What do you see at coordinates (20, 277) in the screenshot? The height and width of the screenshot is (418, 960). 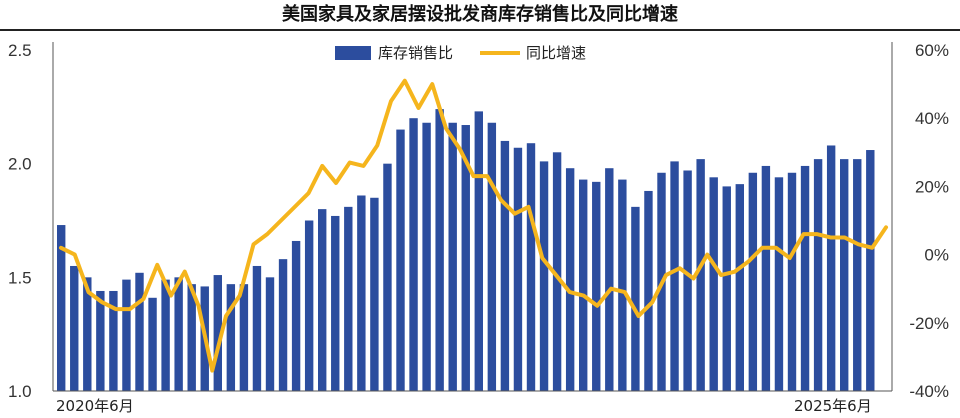 I see `y-left-tick-1: 1.5` at bounding box center [20, 277].